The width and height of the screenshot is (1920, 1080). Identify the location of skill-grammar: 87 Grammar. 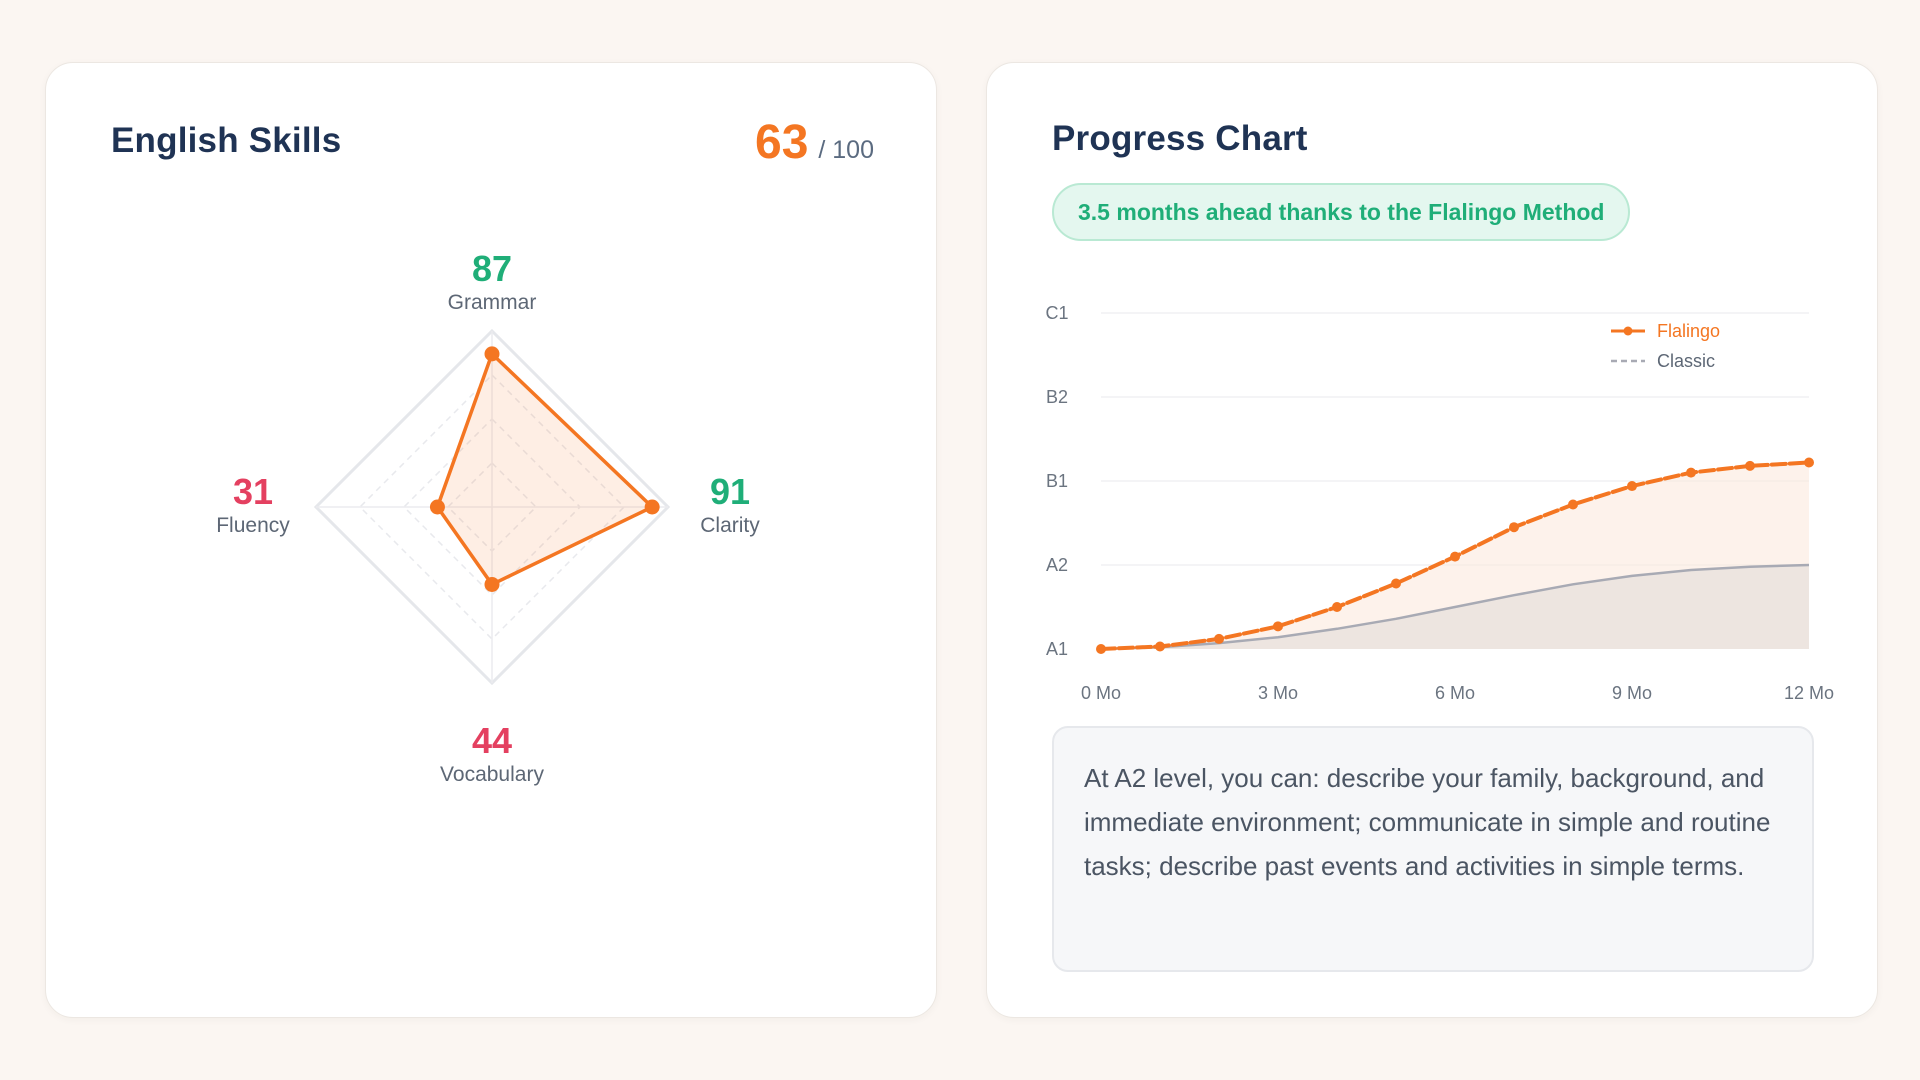
(492, 282).